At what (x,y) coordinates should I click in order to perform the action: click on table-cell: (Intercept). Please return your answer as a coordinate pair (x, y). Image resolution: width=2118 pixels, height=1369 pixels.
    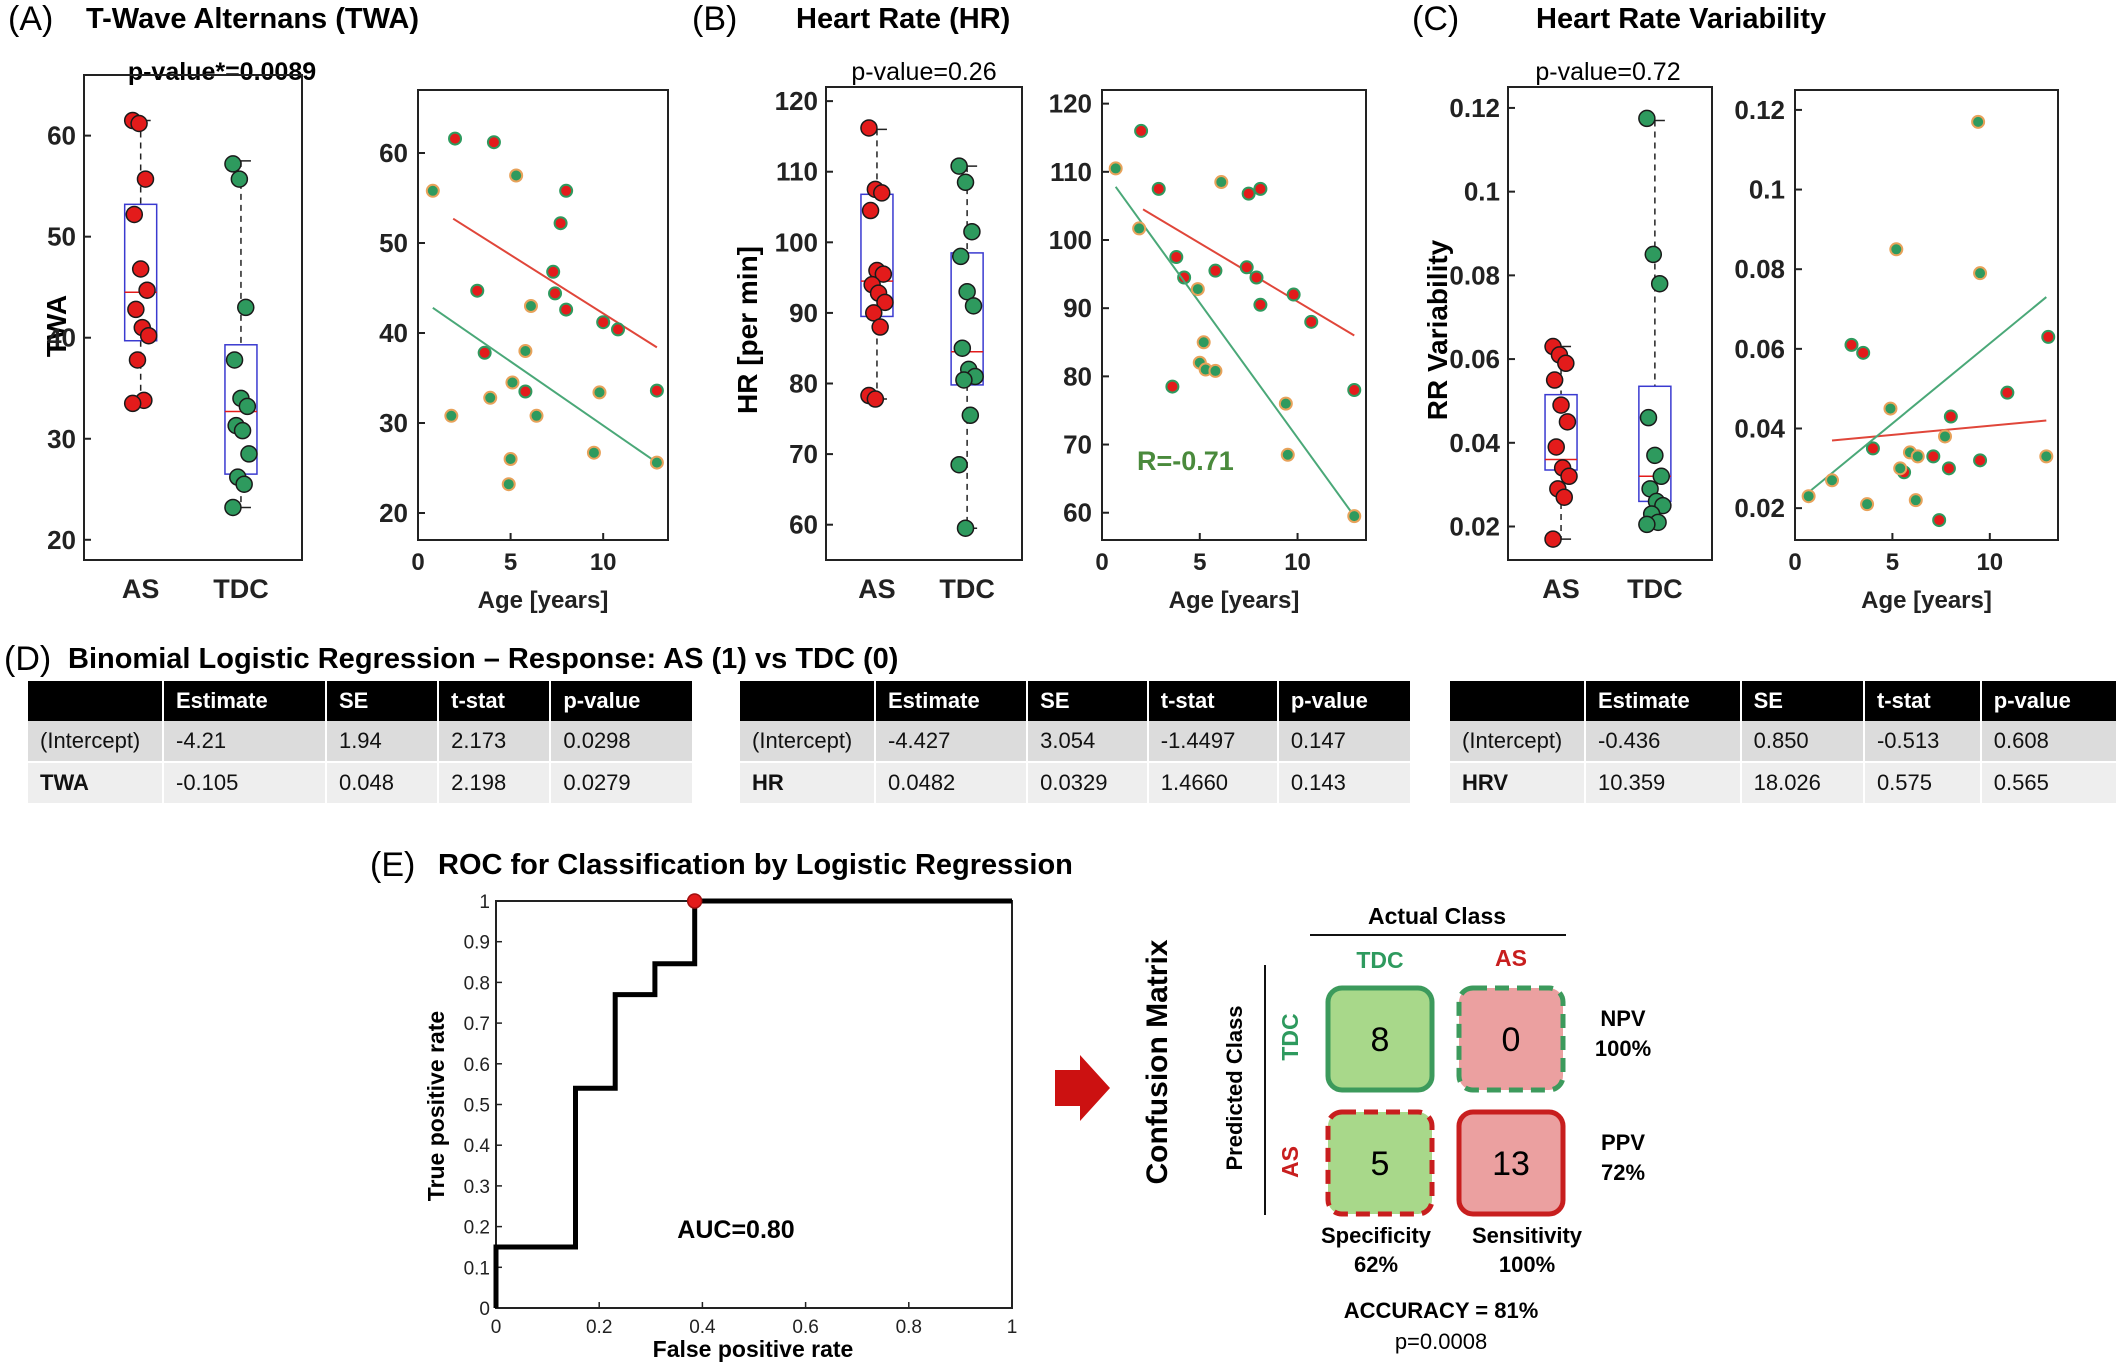
    Looking at the image, I should click on (96, 742).